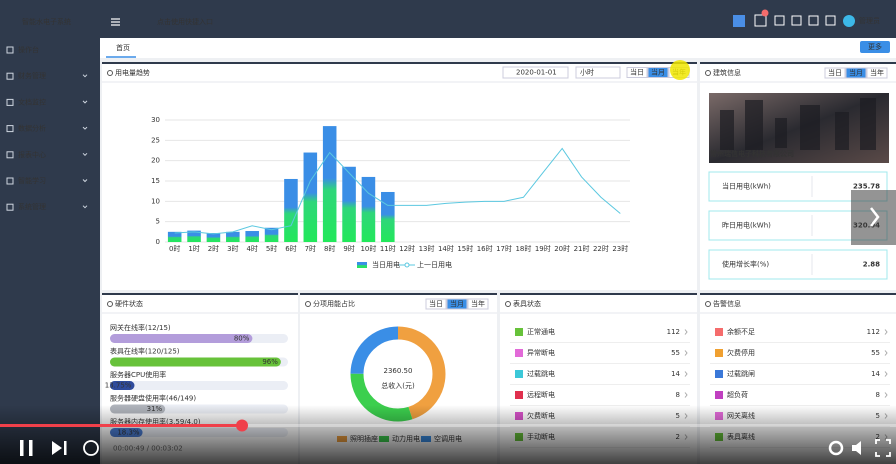  Describe the element at coordinates (32, 128) in the screenshot. I see `menu-item: 数据分析` at that location.